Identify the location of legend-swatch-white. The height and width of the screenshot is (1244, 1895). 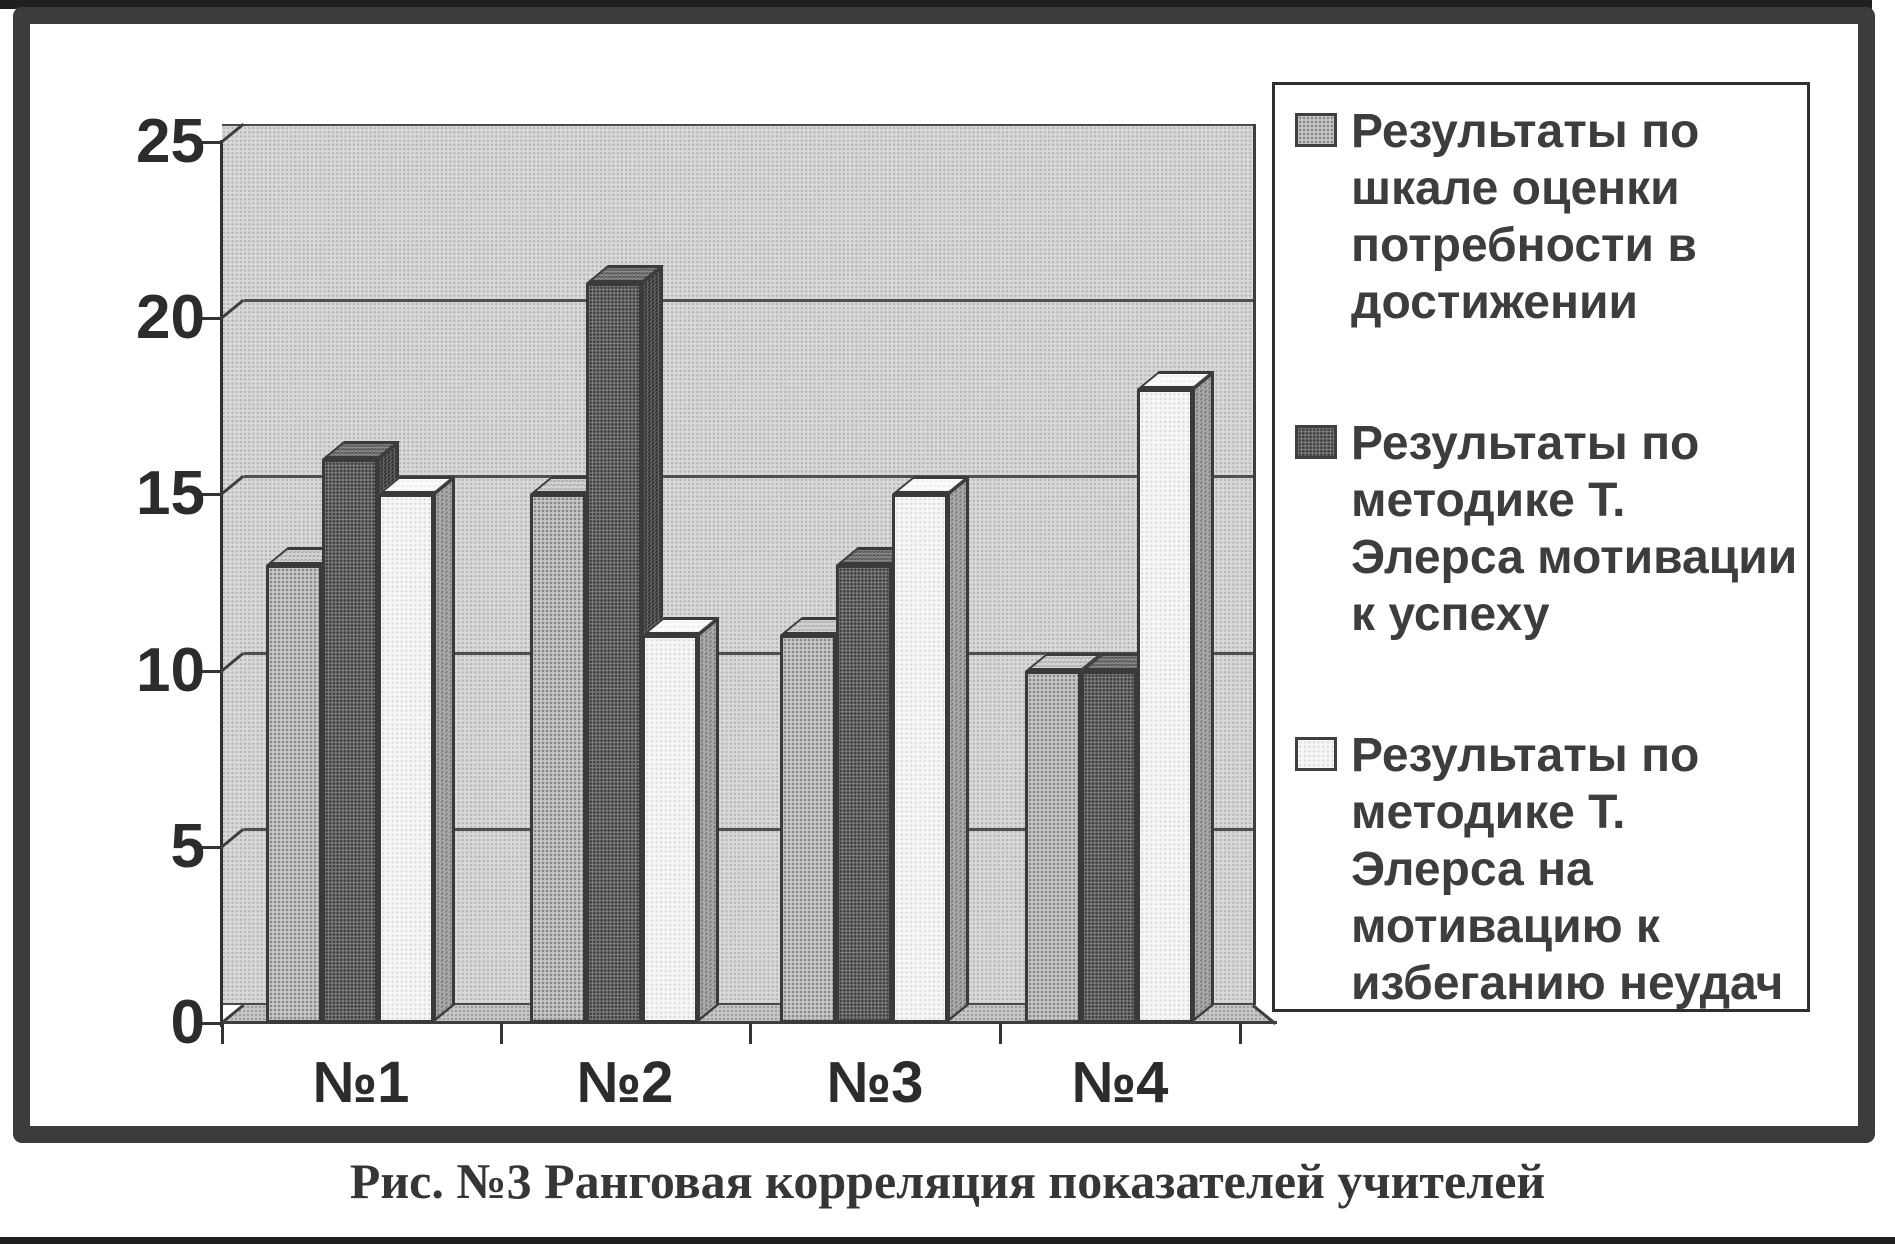
(1316, 754).